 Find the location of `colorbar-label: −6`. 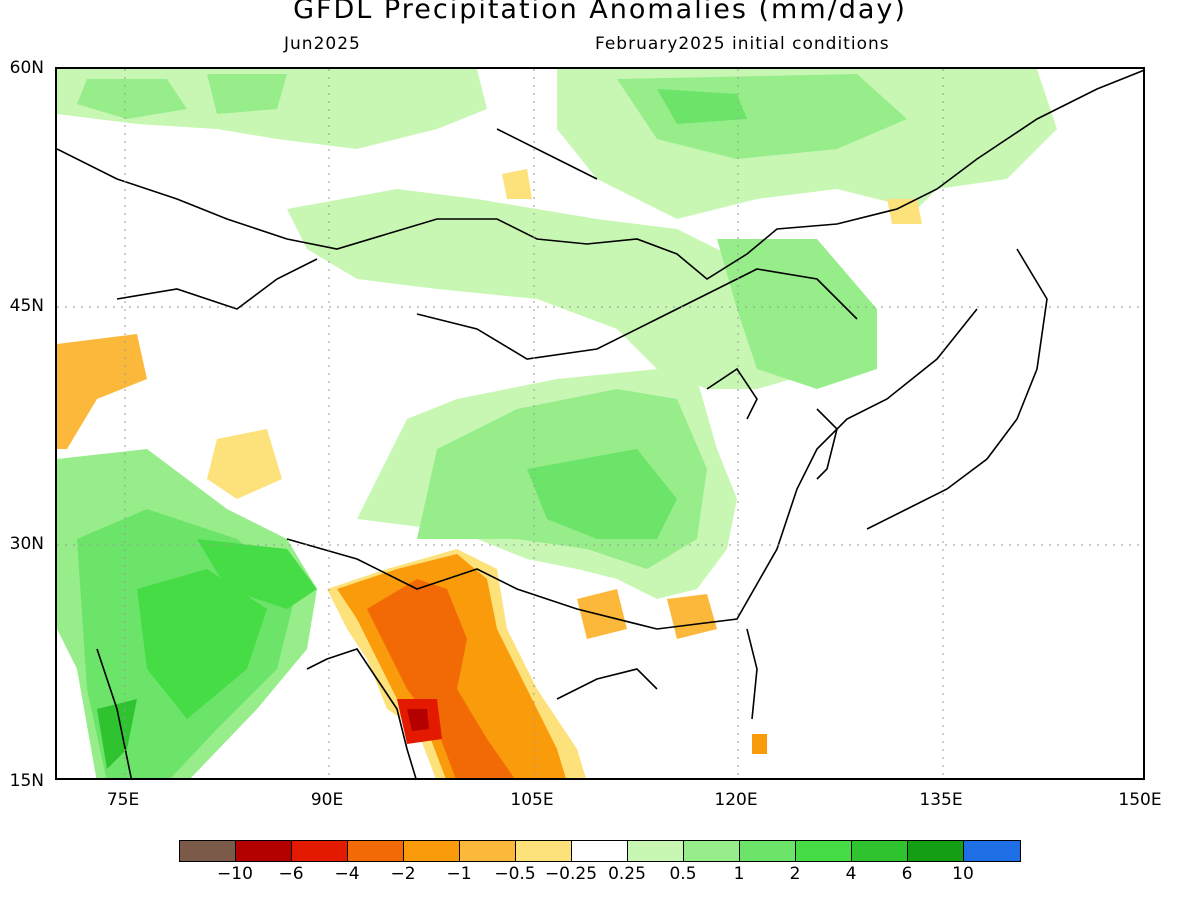

colorbar-label: −6 is located at coordinates (291, 874).